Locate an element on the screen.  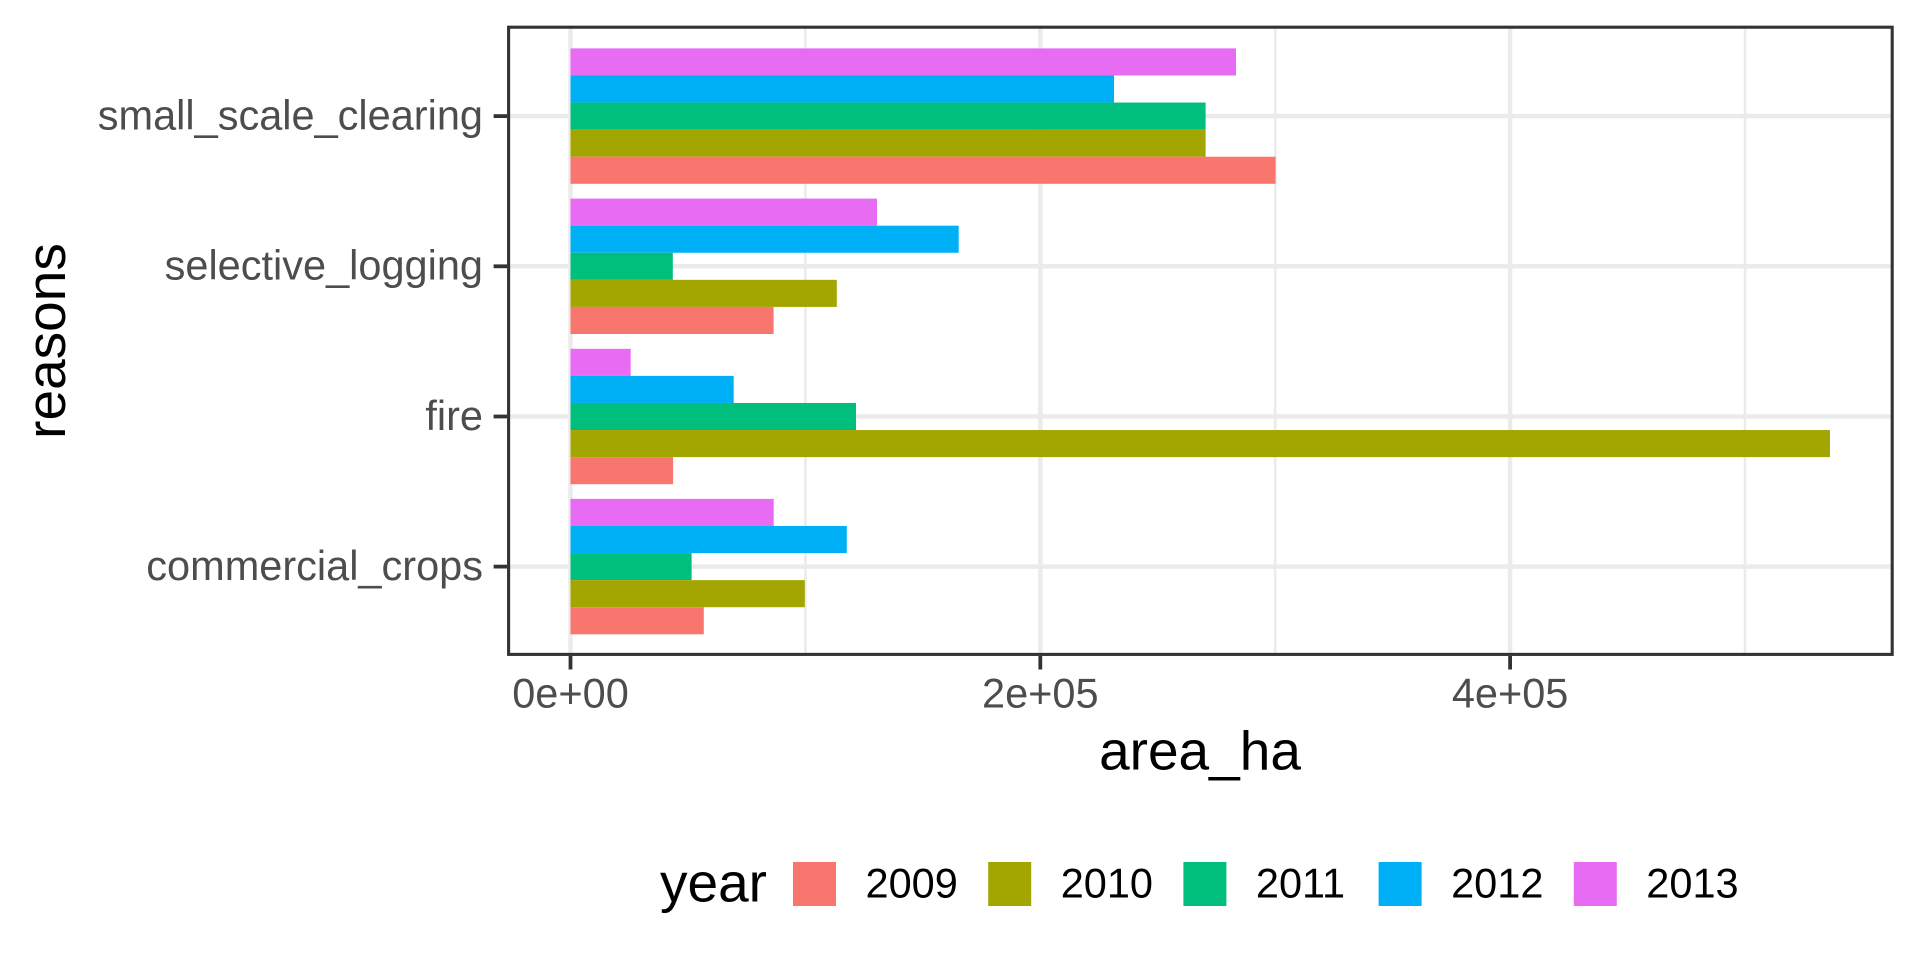
svg-text: 2009 is located at coordinates (912, 882).